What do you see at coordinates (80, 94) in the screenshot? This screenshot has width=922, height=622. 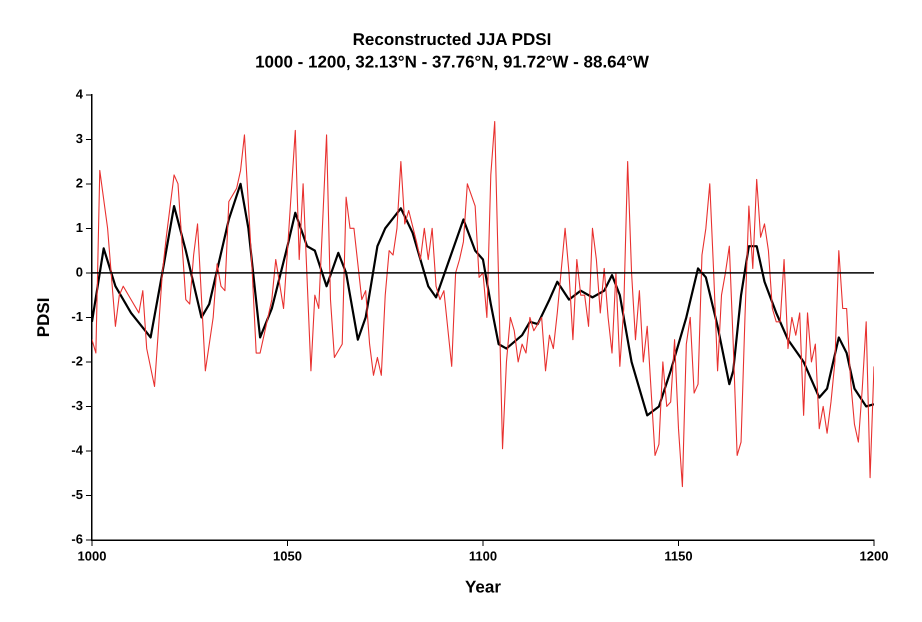 I see `y-tick-label: 4` at bounding box center [80, 94].